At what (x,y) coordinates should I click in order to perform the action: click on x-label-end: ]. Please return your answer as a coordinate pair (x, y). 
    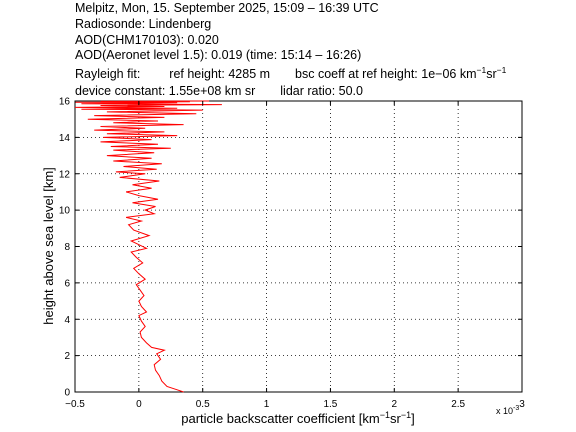
    Looking at the image, I should click on (413, 418).